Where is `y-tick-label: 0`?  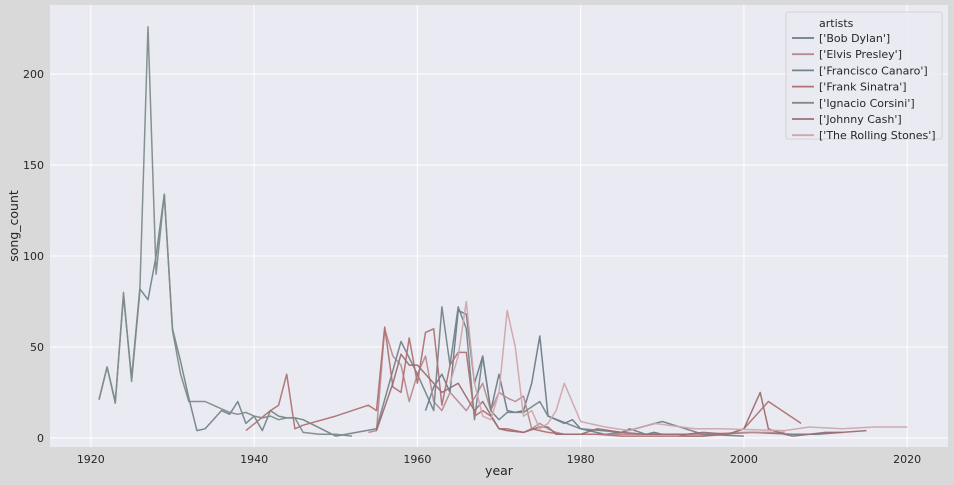
y-tick-label: 0 is located at coordinates (40, 438).